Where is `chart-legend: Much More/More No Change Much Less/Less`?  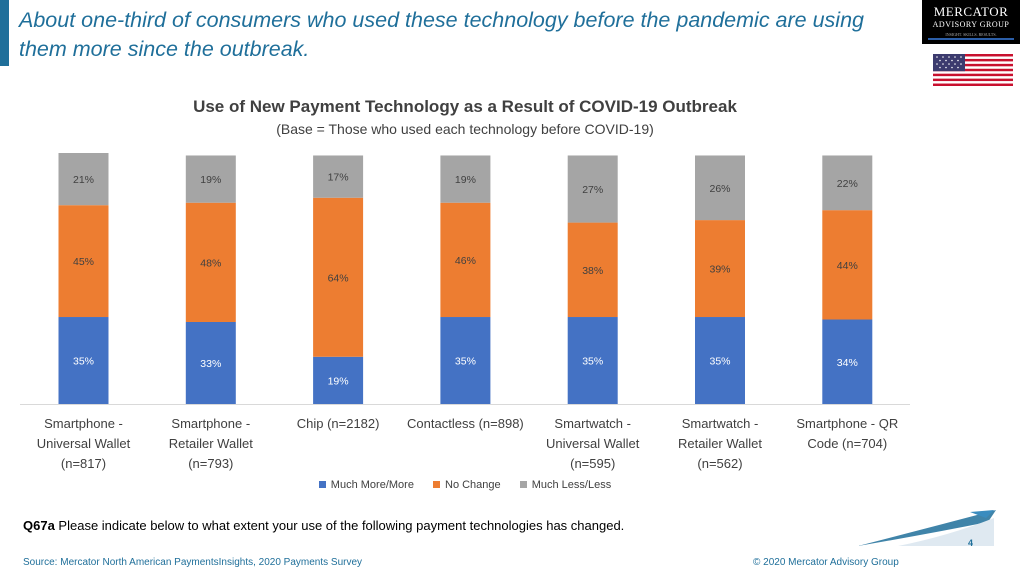
chart-legend: Much More/More No Change Much Less/Less is located at coordinates (465, 485).